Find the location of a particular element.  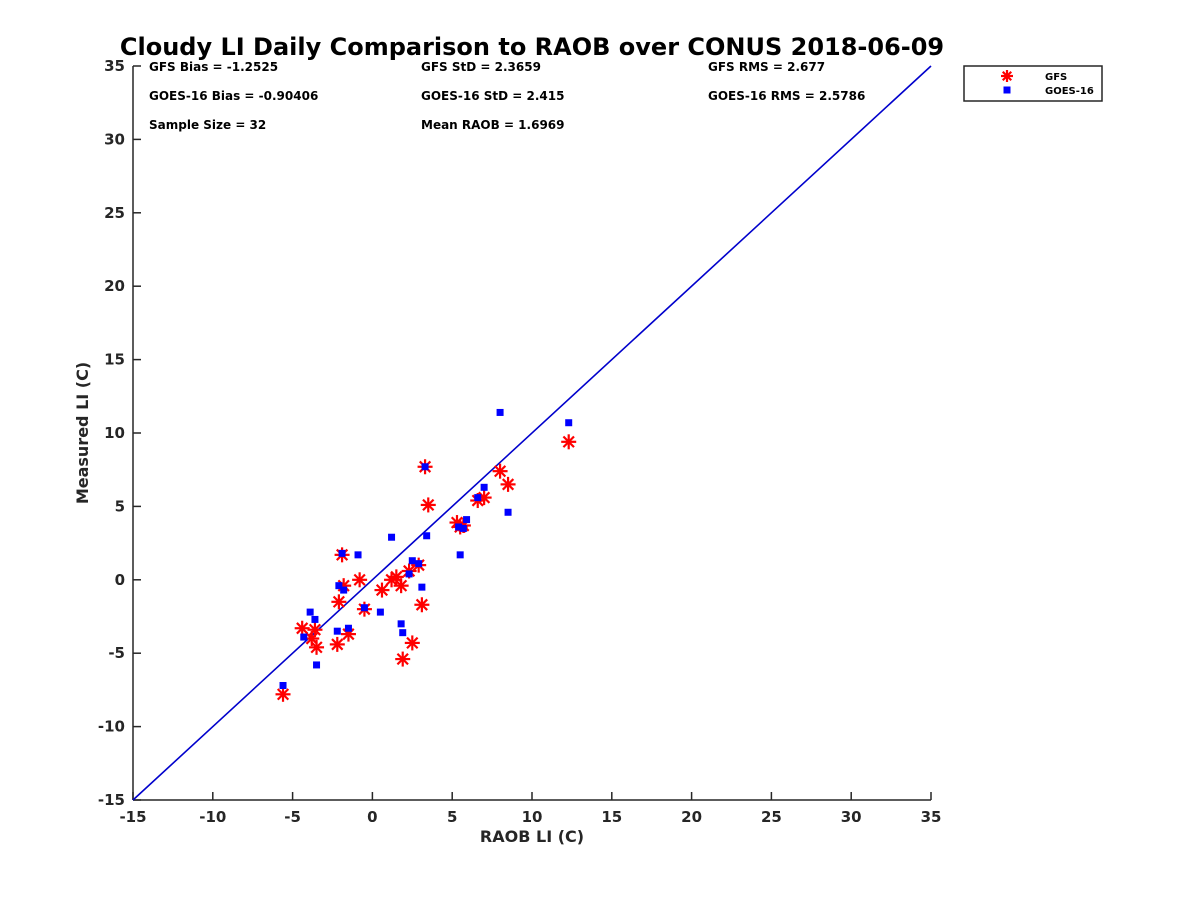

y-tick-label: 35 is located at coordinates (114, 66).